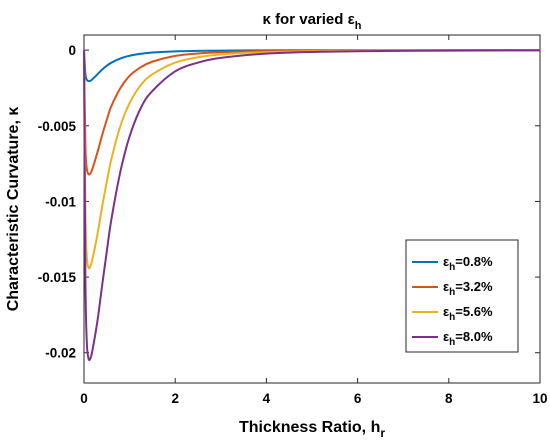  I want to click on legend-label-2: εh=3.2%, so click(468, 288).